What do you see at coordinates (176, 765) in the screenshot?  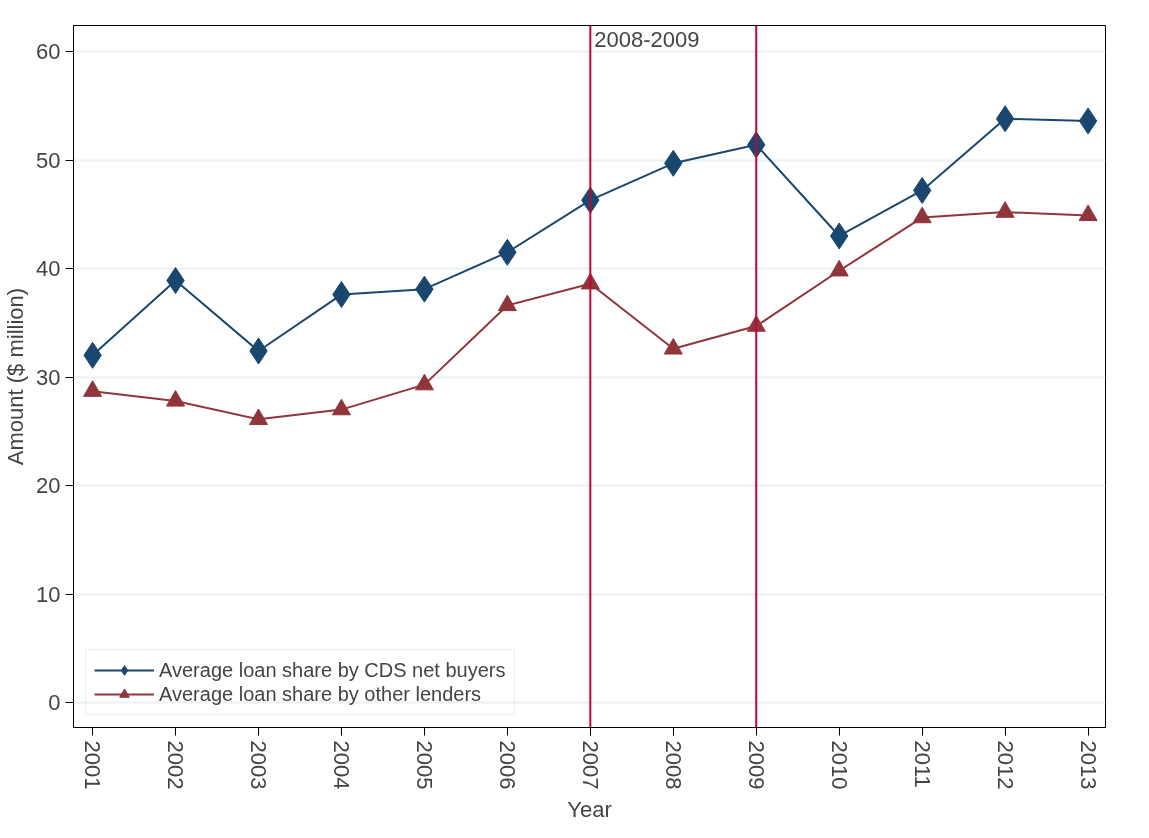 I see `x-tick-label: 2002` at bounding box center [176, 765].